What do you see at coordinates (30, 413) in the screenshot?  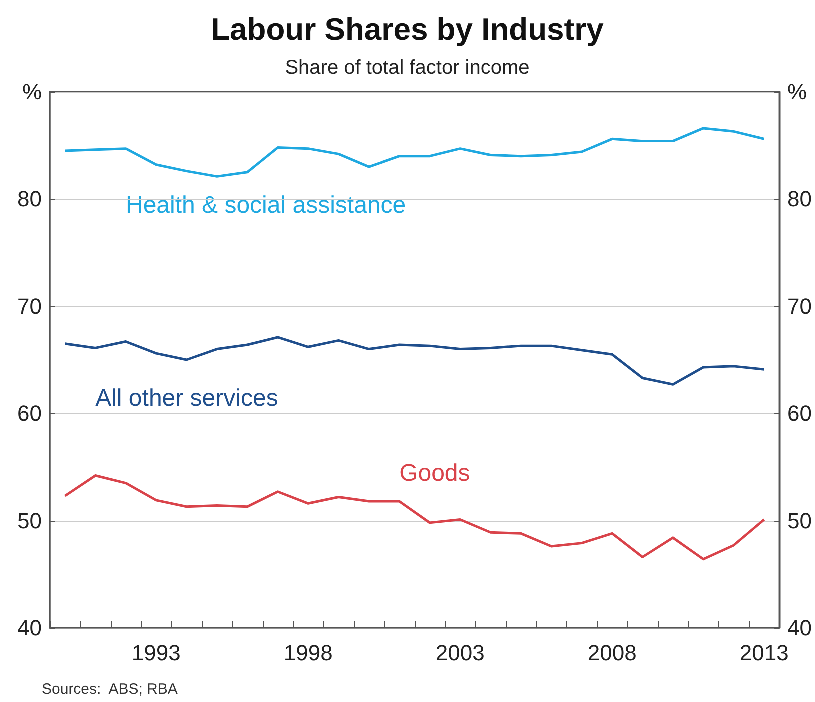 I see `y-tick-label: 60` at bounding box center [30, 413].